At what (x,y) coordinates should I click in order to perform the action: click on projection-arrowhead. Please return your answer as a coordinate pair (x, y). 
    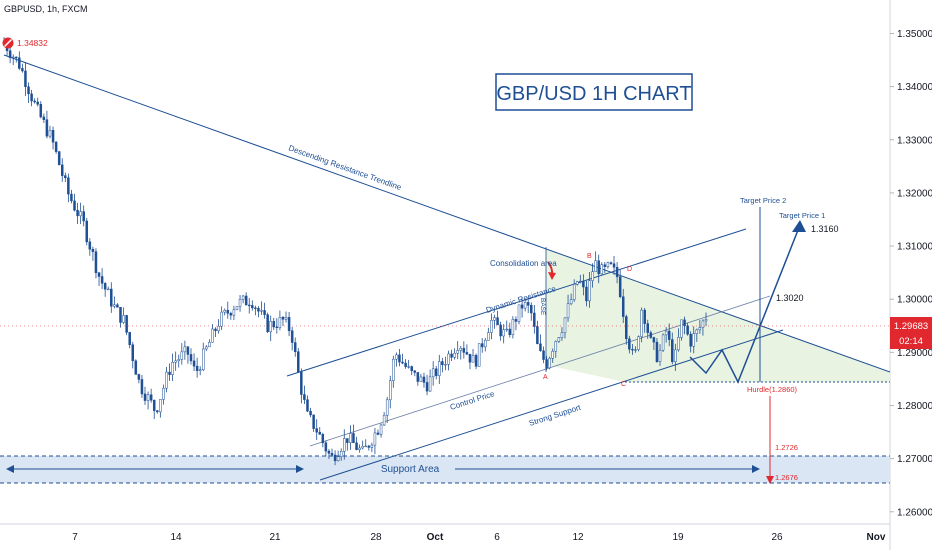
    Looking at the image, I should click on (799, 226).